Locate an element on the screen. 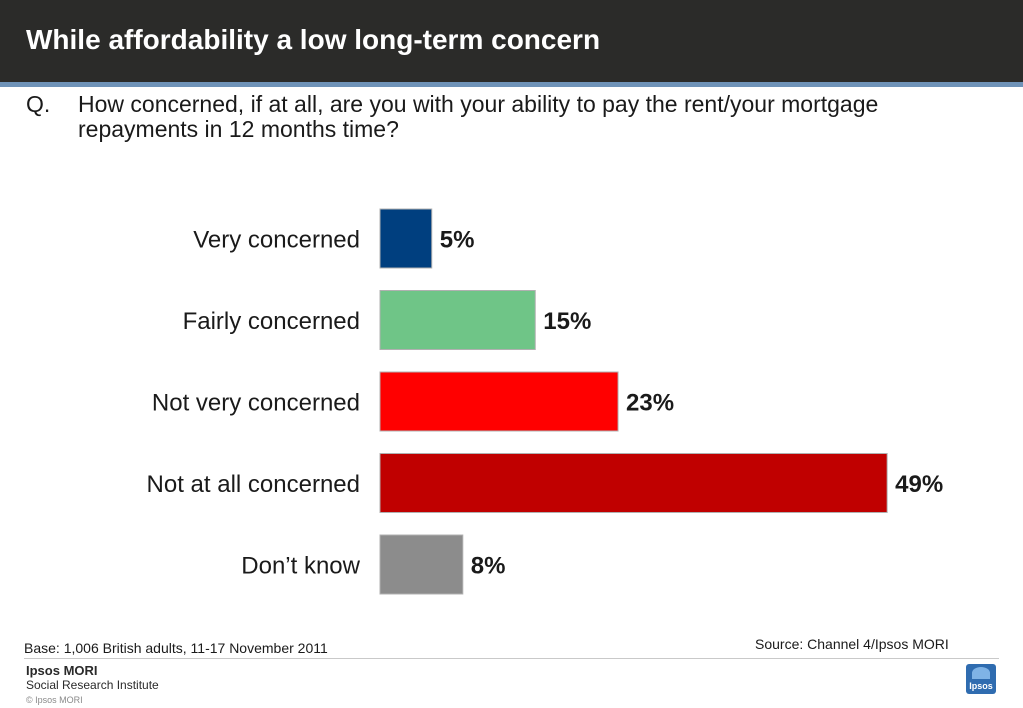 The height and width of the screenshot is (708, 1023). category-label-fairly-concerned: Fairly concerned is located at coordinates (271, 321).